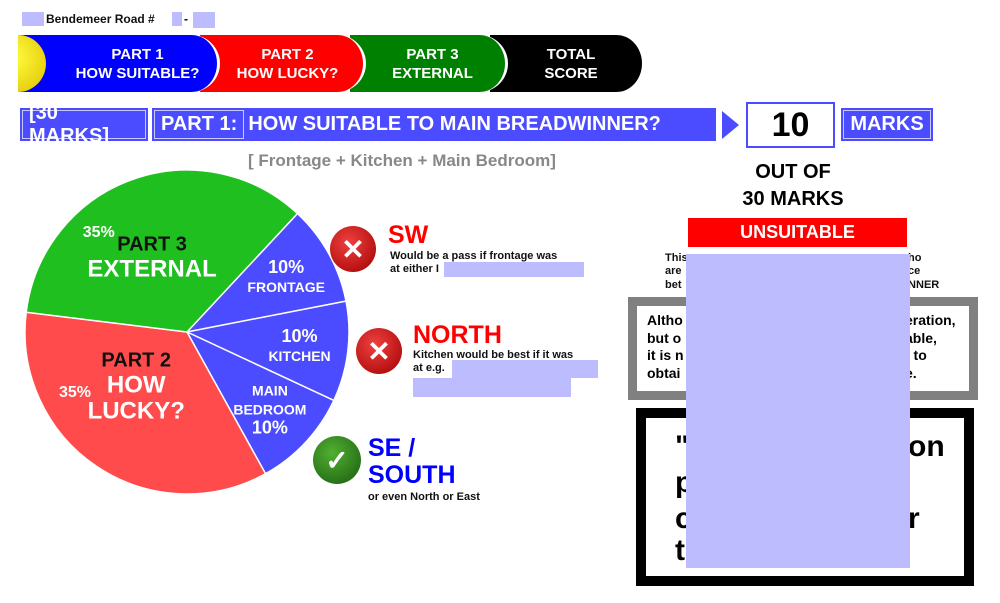 The height and width of the screenshot is (603, 1000). Describe the element at coordinates (676, 258) in the screenshot. I see `explanation-fragment: This` at that location.